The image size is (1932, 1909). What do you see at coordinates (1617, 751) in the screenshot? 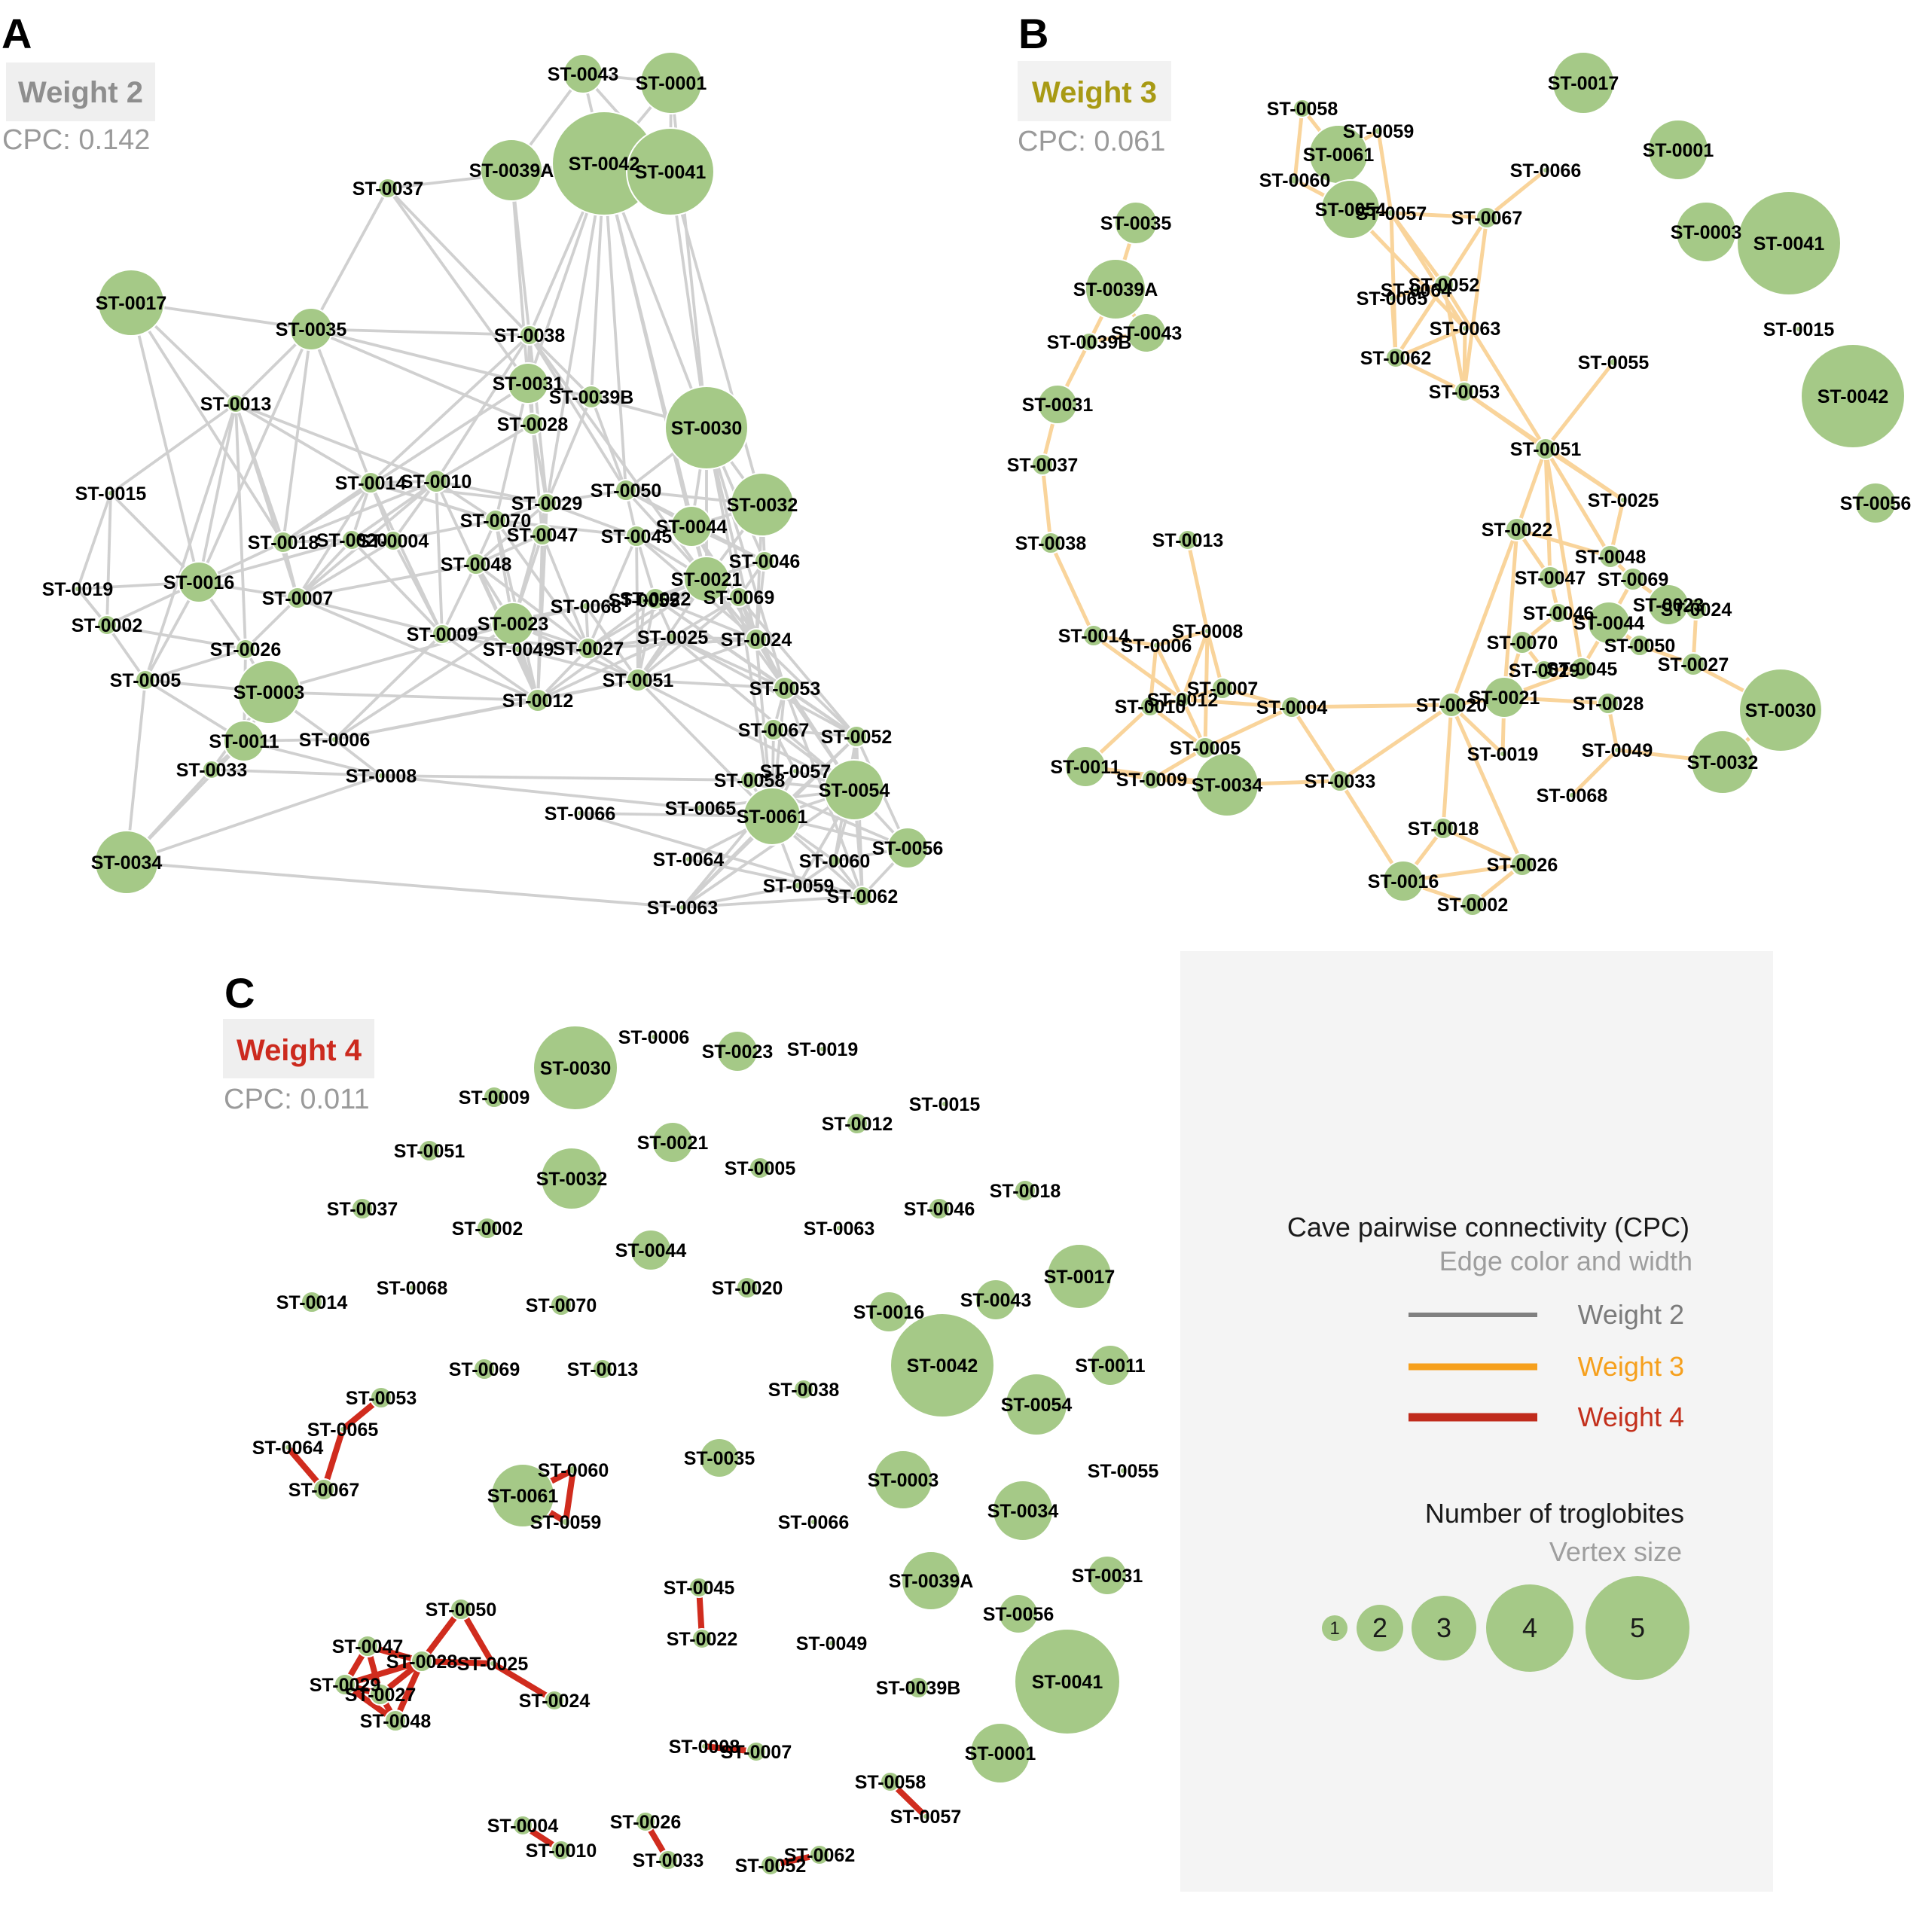
I see `svg-text: ST-0049` at bounding box center [1617, 751].